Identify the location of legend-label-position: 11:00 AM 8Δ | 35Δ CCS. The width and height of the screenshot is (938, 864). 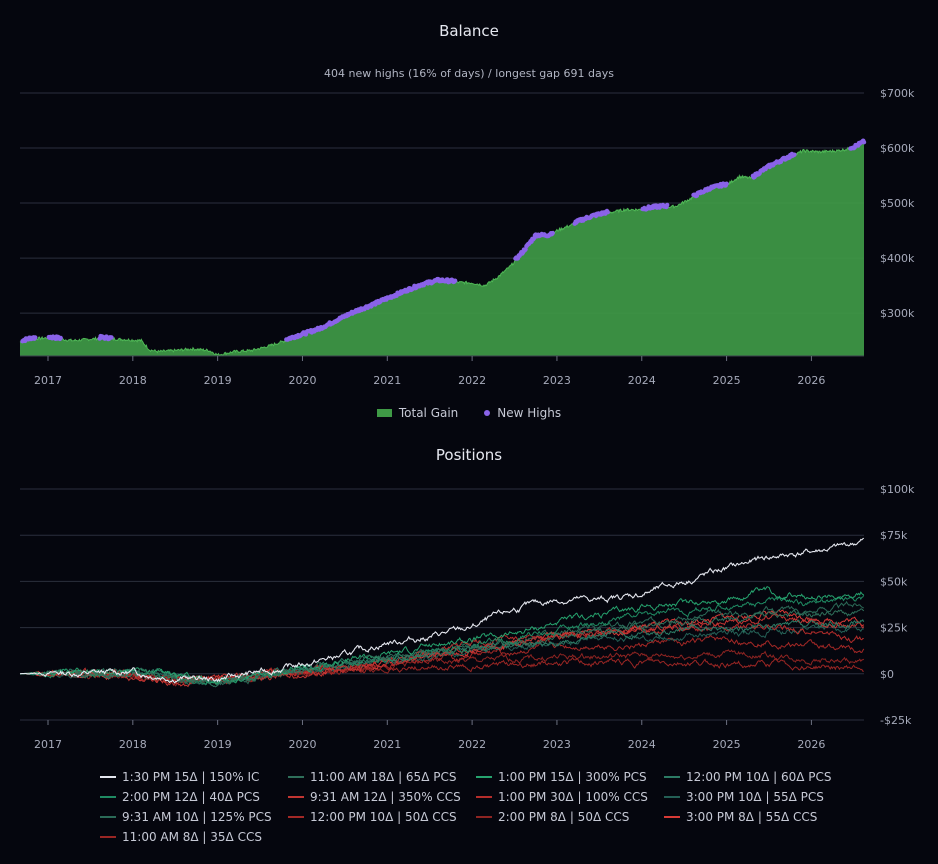
(192, 837).